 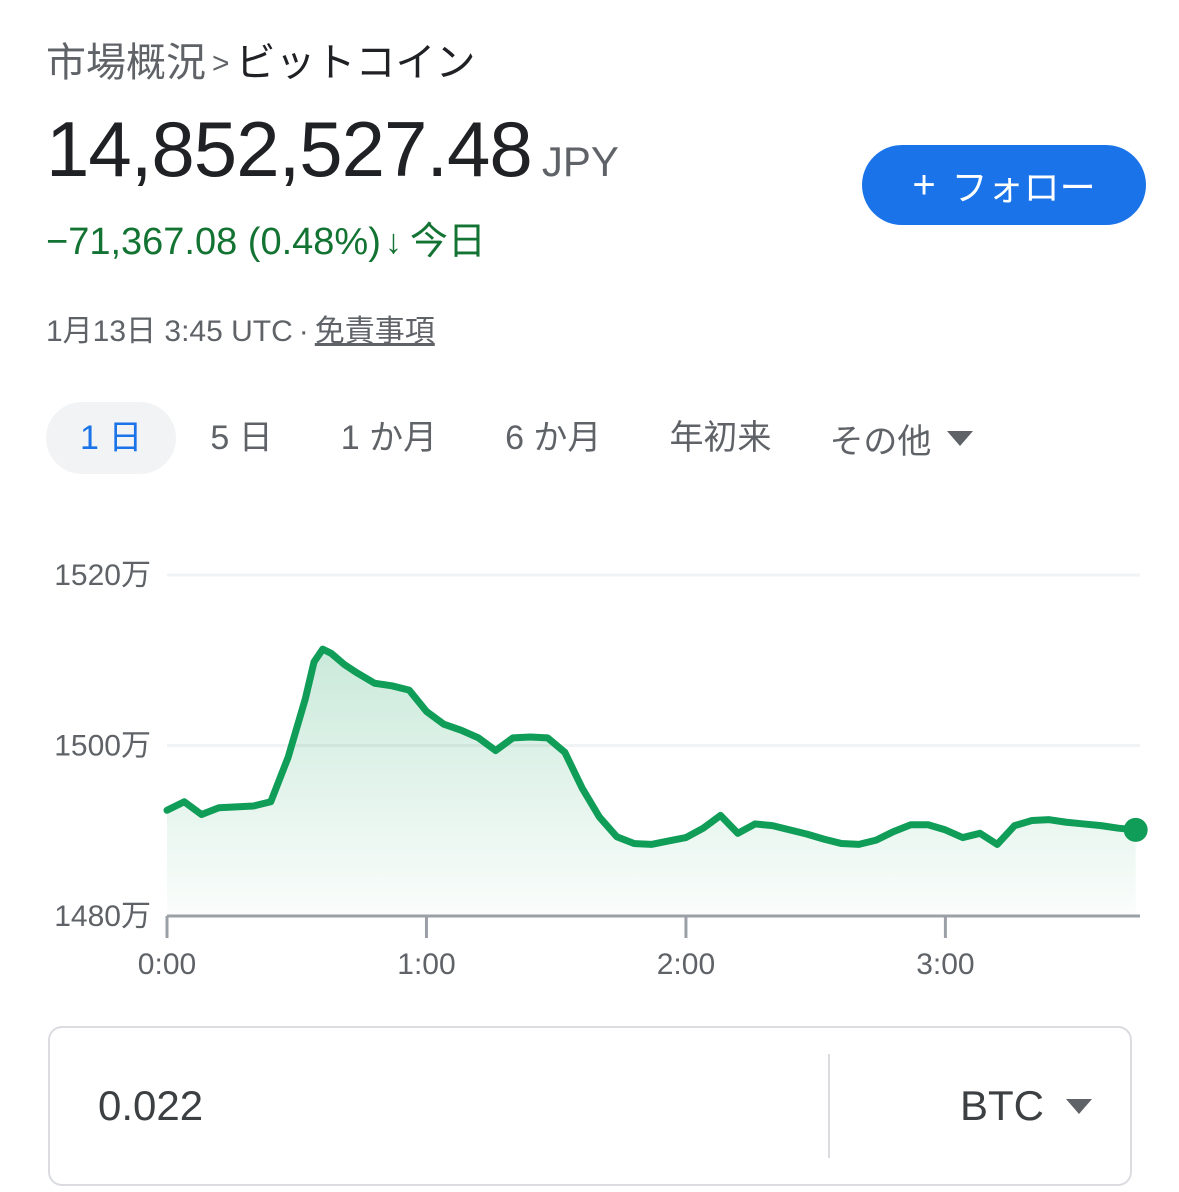 What do you see at coordinates (924, 185) in the screenshot?
I see `plus-icon: +` at bounding box center [924, 185].